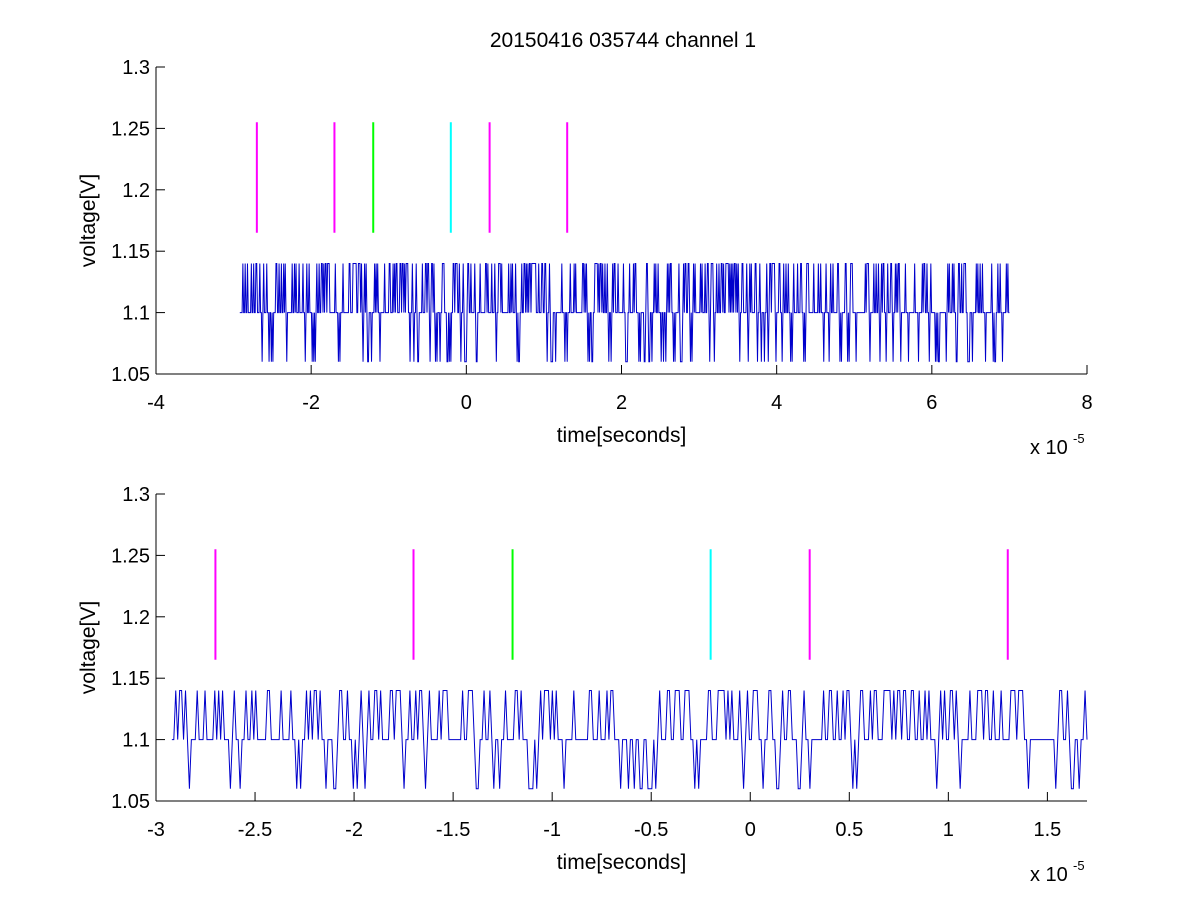 The height and width of the screenshot is (906, 1200). I want to click on x-tick-label: 8, so click(1086, 403).